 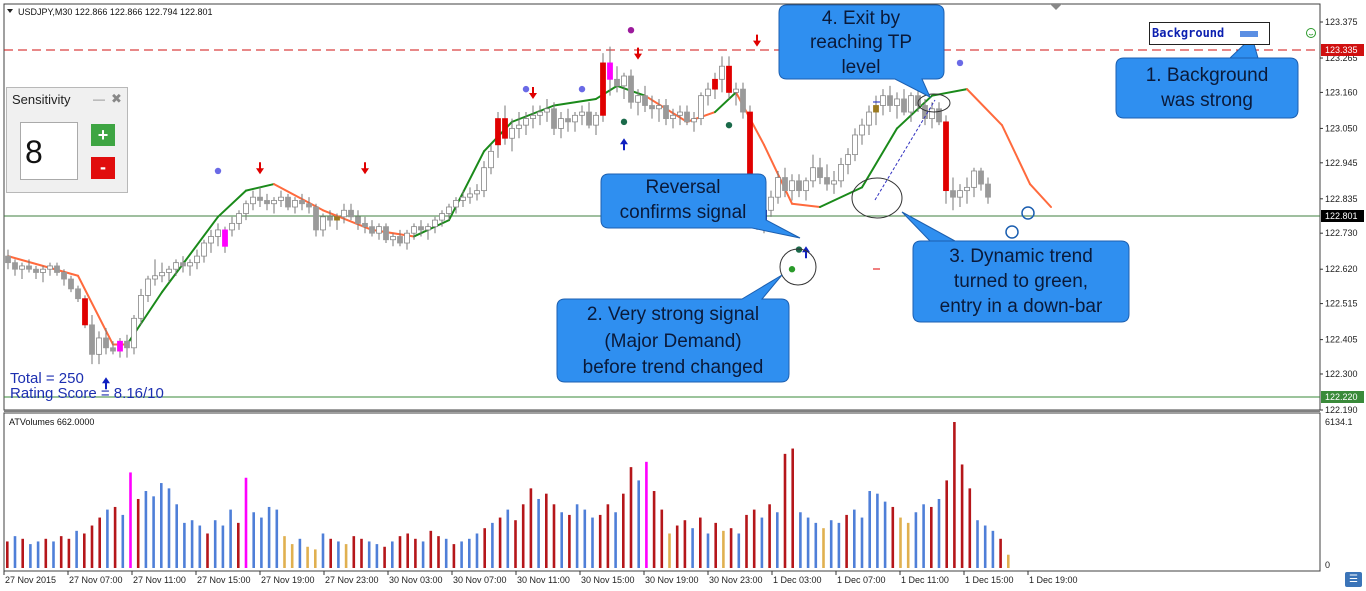 What do you see at coordinates (1021, 281) in the screenshot?
I see `callout-3-line-2: turned to green,` at bounding box center [1021, 281].